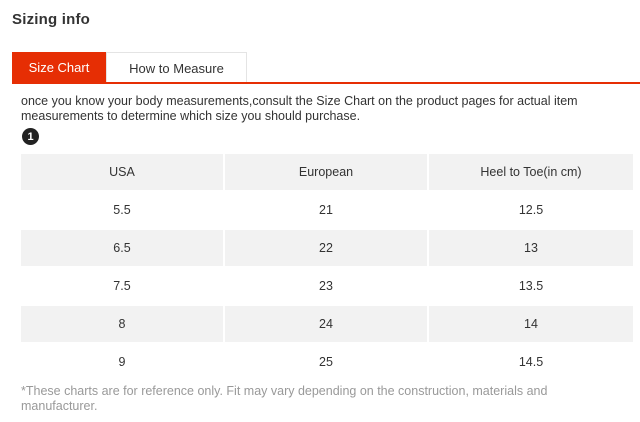 The image size is (640, 422). What do you see at coordinates (531, 286) in the screenshot?
I see `cell-heel-to-toe: 13.5` at bounding box center [531, 286].